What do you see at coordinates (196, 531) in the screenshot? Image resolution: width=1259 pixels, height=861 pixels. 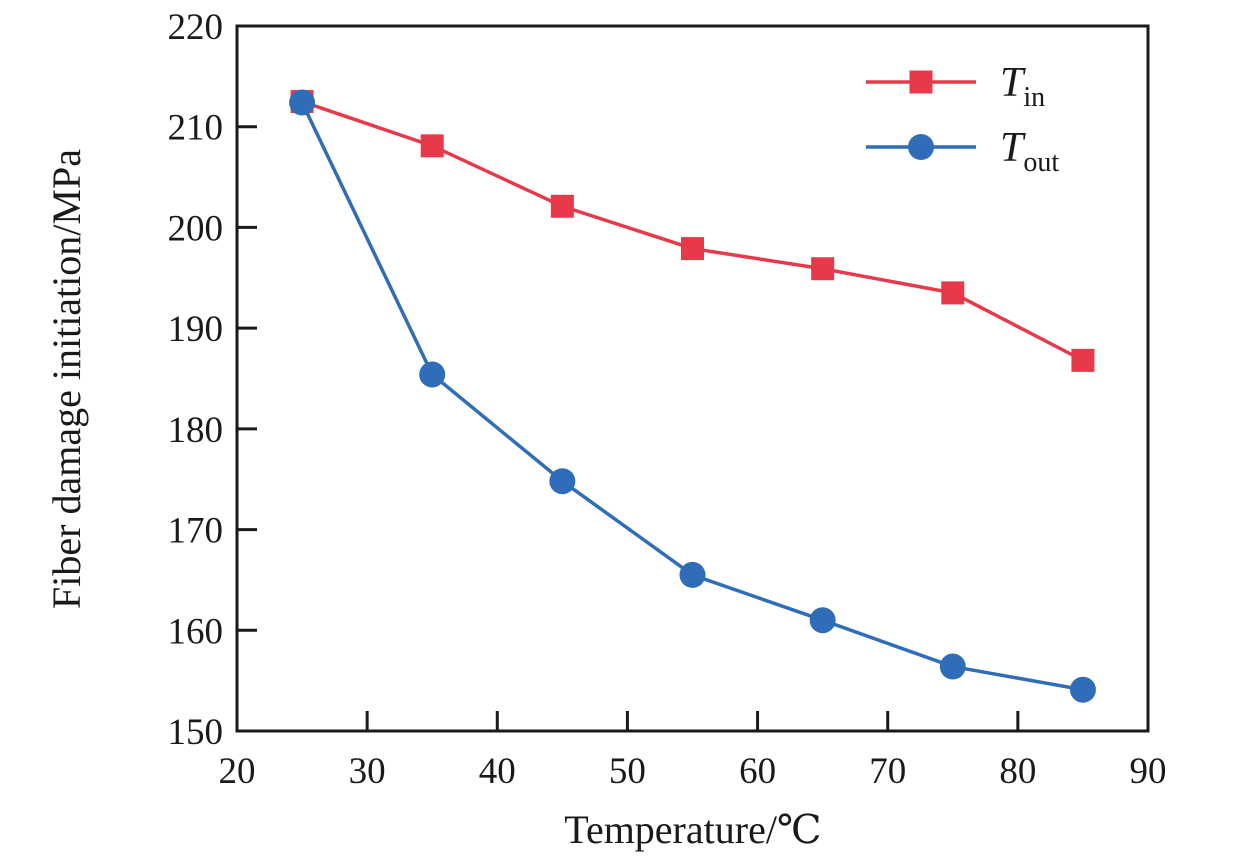 I see `y-axis-tick-label: 170` at bounding box center [196, 531].